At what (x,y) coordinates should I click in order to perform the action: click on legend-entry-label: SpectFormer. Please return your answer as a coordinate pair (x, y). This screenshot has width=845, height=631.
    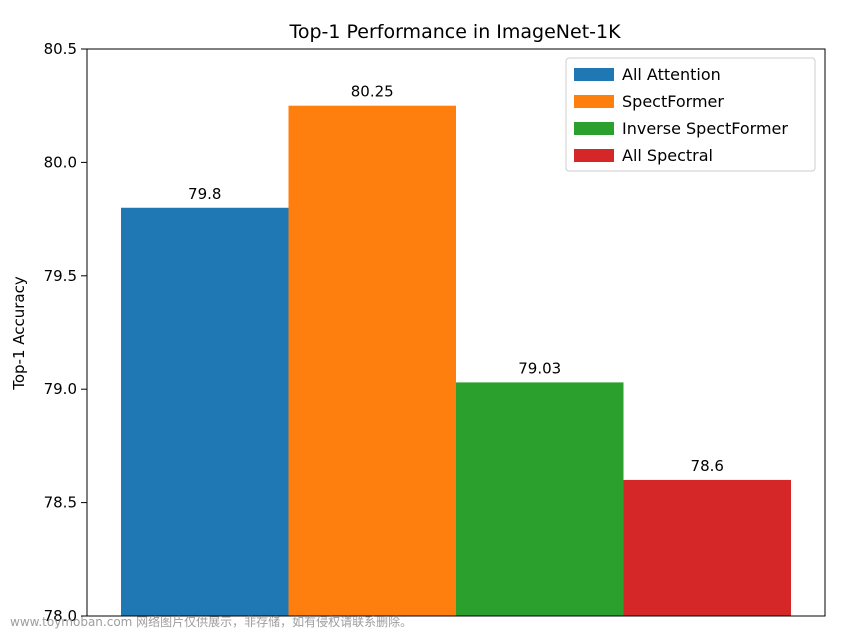
    Looking at the image, I should click on (673, 101).